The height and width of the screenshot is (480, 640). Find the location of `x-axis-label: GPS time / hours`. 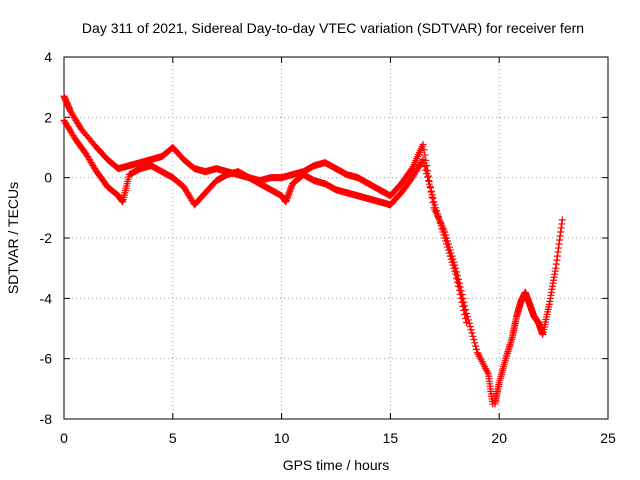

x-axis-label: GPS time / hours is located at coordinates (336, 465).